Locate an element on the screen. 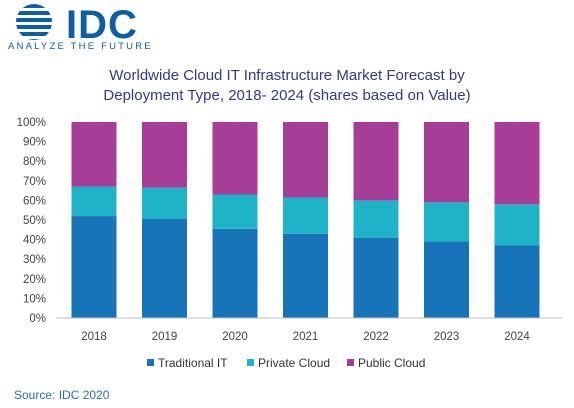 The width and height of the screenshot is (574, 408). y-tick-label: 80% is located at coordinates (34, 162).